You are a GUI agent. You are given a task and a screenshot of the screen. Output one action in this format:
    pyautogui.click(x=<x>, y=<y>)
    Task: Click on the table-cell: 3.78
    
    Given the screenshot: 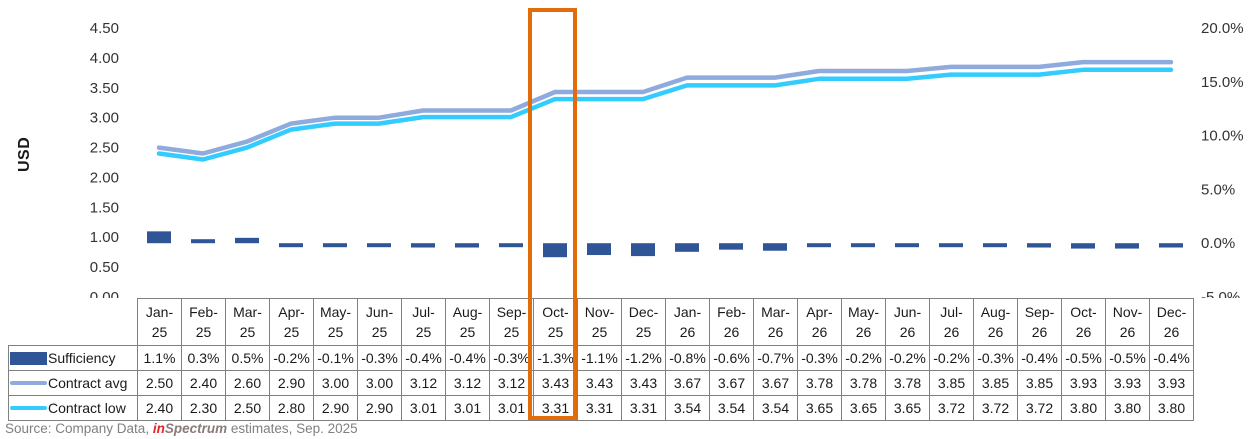 What is the action you would take?
    pyautogui.click(x=819, y=383)
    